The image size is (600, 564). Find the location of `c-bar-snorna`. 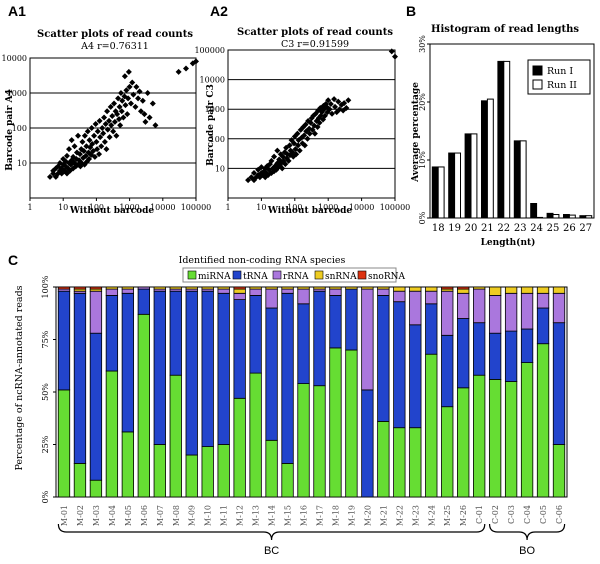

c-bar-snorna is located at coordinates (447, 288).